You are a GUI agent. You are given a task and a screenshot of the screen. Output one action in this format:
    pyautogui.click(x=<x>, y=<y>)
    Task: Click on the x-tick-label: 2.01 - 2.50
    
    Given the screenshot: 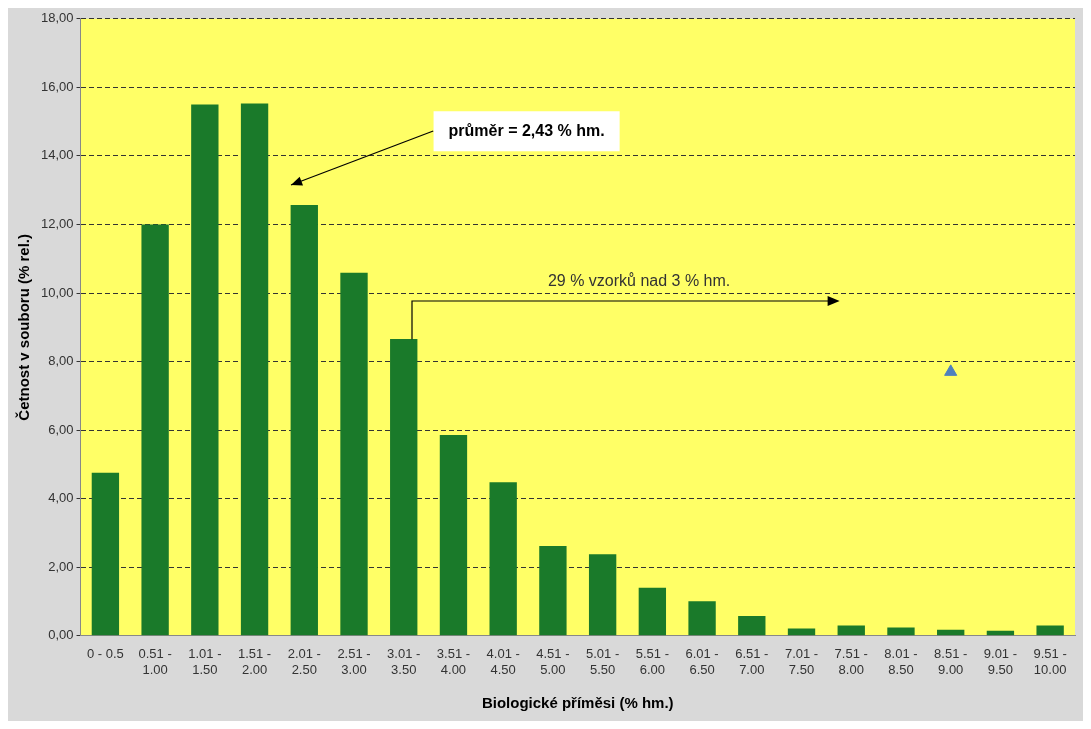 What is the action you would take?
    pyautogui.click(x=304, y=661)
    